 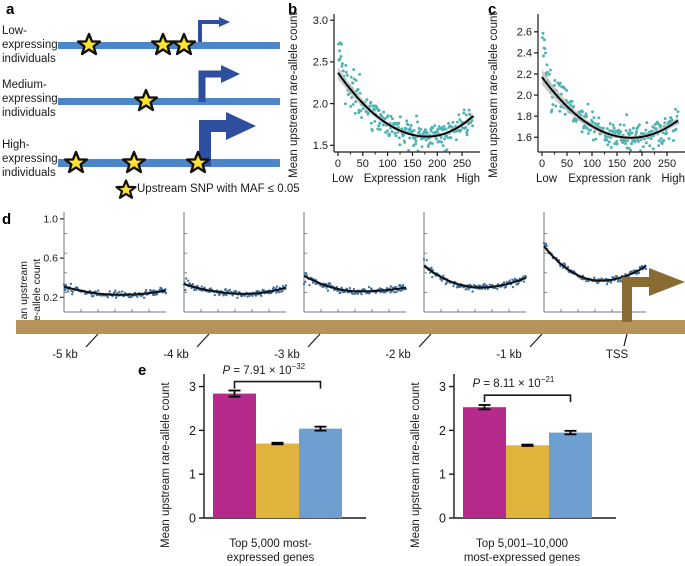 I want to click on y-tick-label: 3, so click(x=442, y=387).